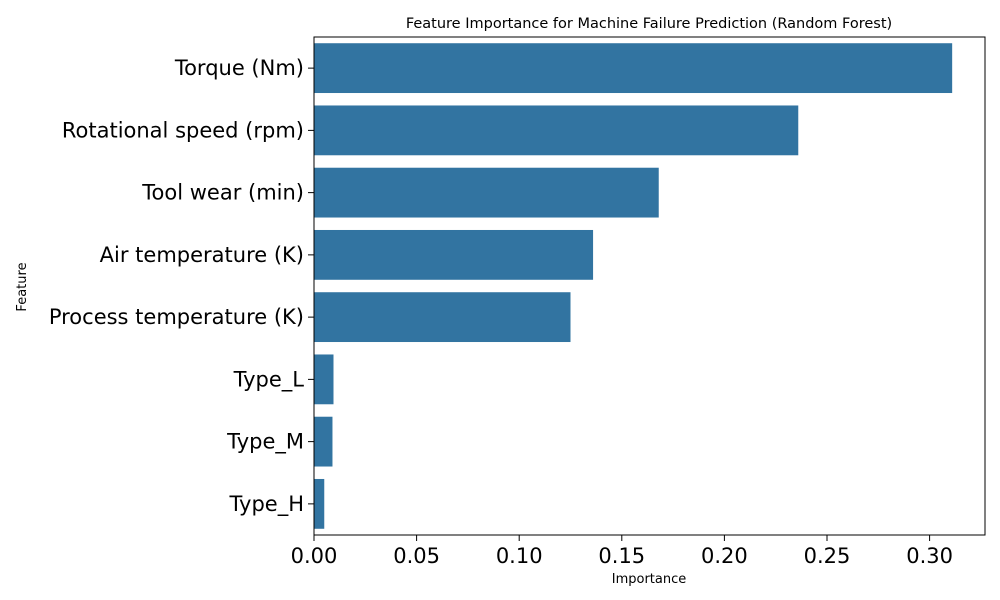 This screenshot has width=1000, height=600. I want to click on y-tick-label: Type_H, so click(266, 504).